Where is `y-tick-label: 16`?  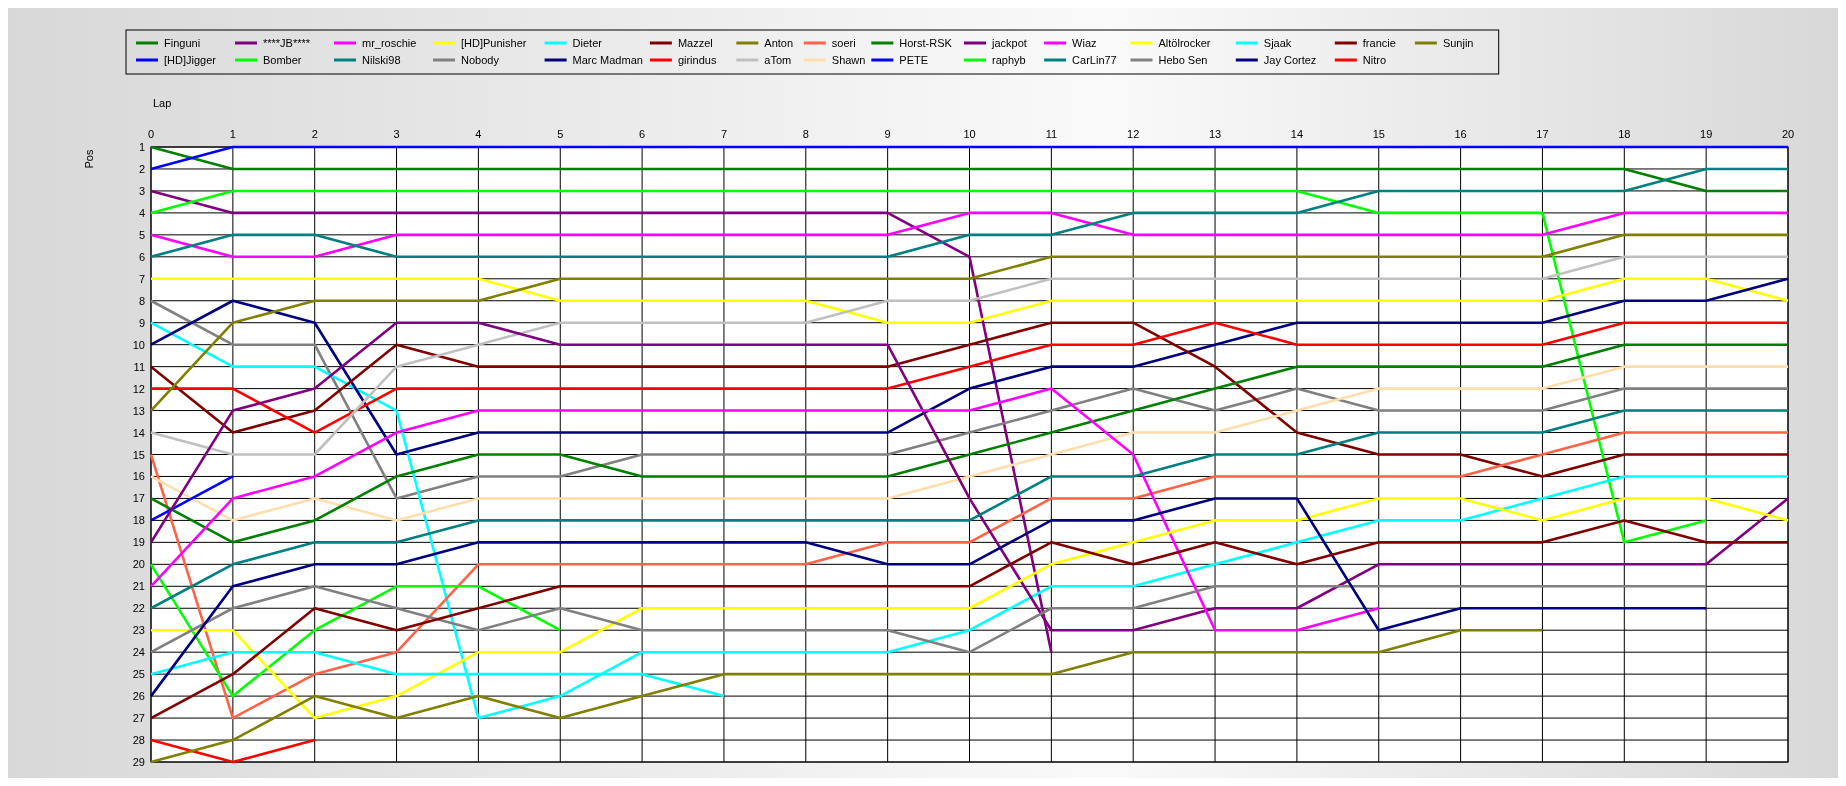
y-tick-label: 16 is located at coordinates (138, 476).